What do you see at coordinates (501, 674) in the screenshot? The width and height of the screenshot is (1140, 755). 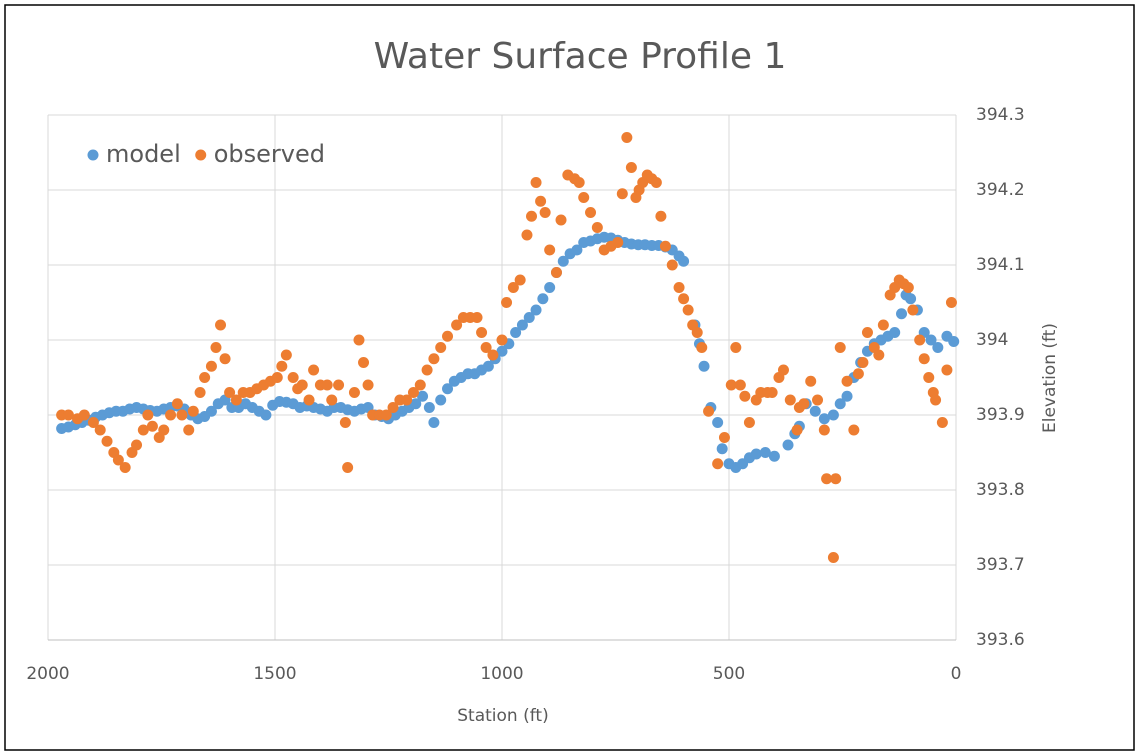 I see `x-tick-label: 1000` at bounding box center [501, 674].